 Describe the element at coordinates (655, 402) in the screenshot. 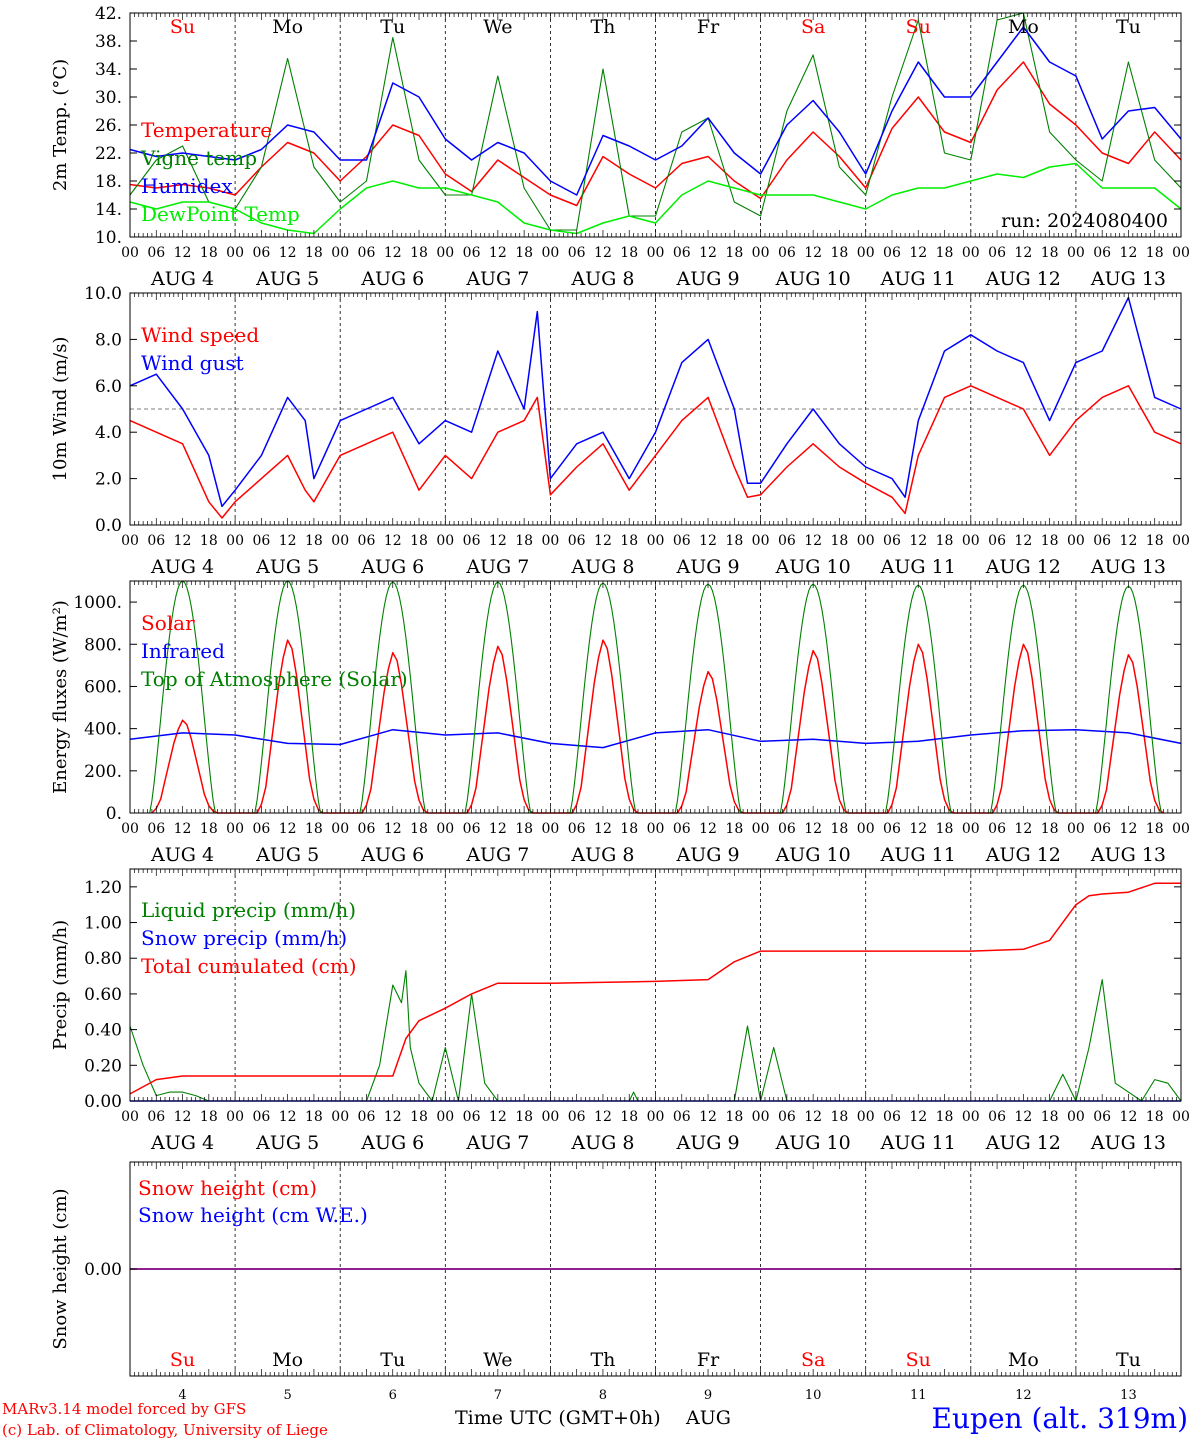

I see `series-line-wind-gust` at that location.